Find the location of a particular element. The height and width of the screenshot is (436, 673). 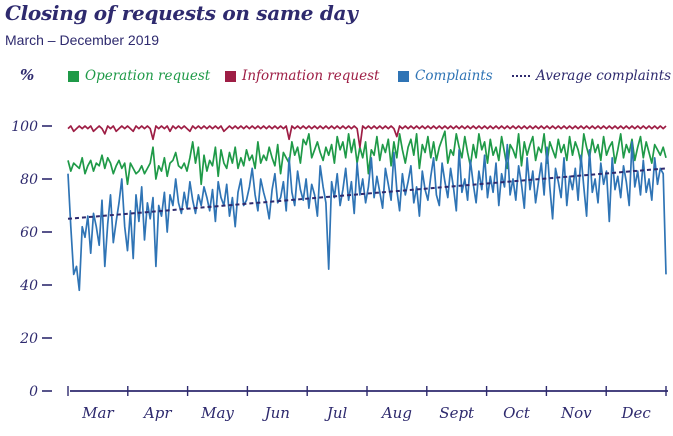

legend-information-request: Information request is located at coordinates (302, 76).